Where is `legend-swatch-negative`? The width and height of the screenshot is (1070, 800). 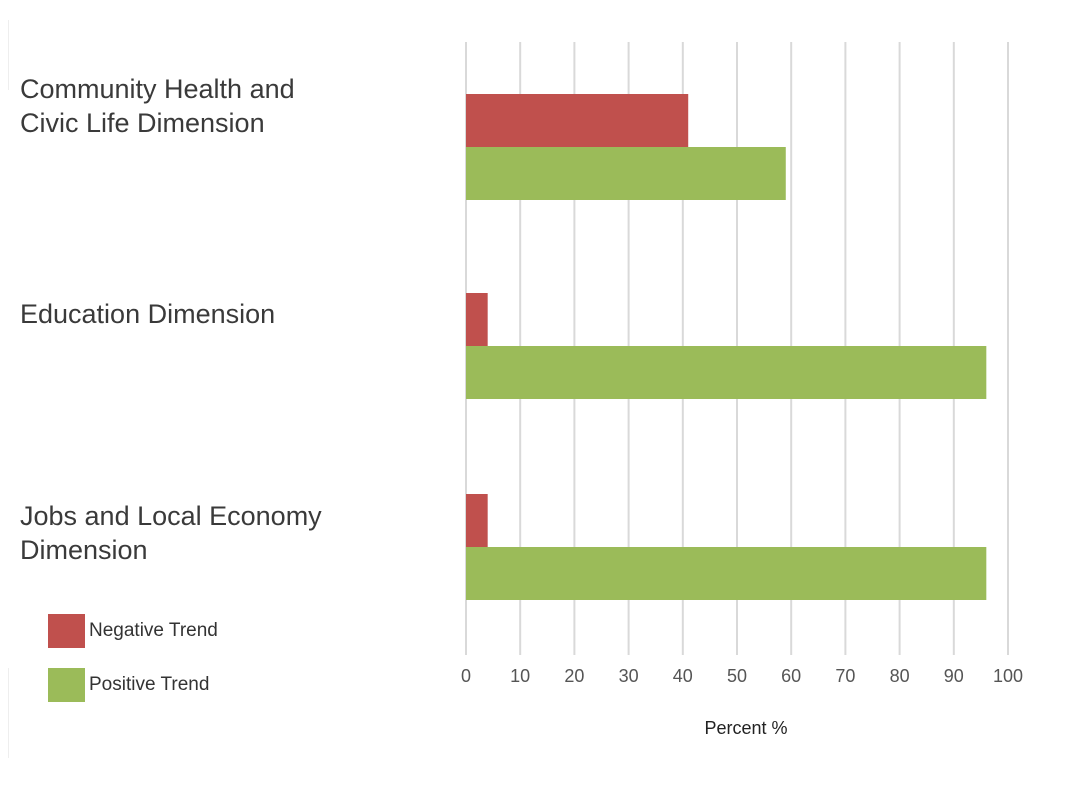
legend-swatch-negative is located at coordinates (66, 631).